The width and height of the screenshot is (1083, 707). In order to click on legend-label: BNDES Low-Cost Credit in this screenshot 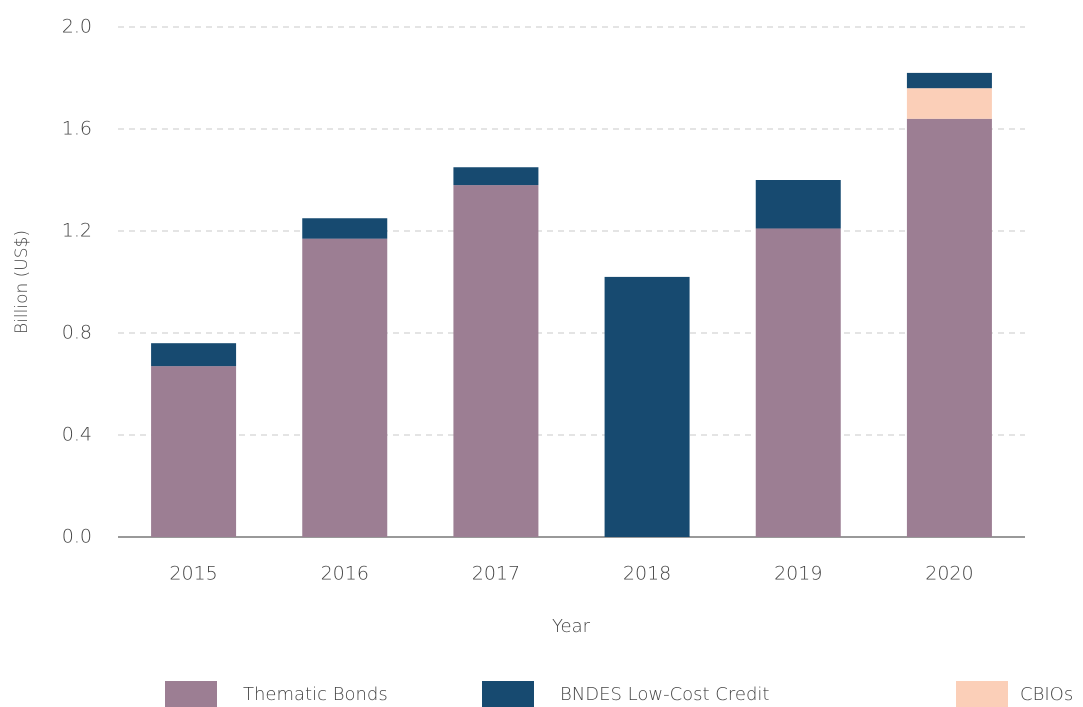, I will do `click(664, 694)`.